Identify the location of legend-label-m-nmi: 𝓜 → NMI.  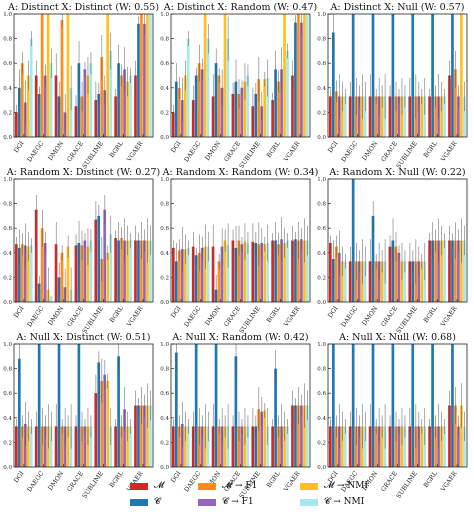
(346, 486).